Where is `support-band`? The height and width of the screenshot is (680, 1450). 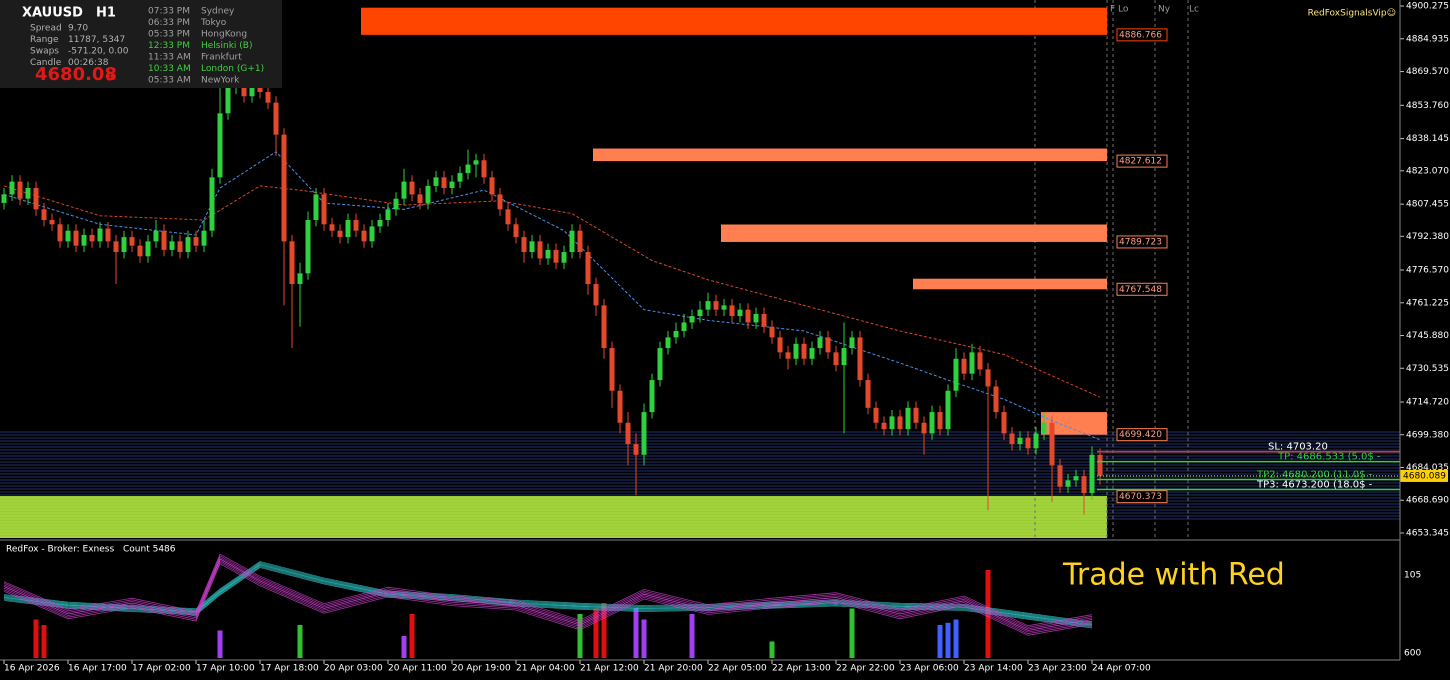
support-band is located at coordinates (553, 517).